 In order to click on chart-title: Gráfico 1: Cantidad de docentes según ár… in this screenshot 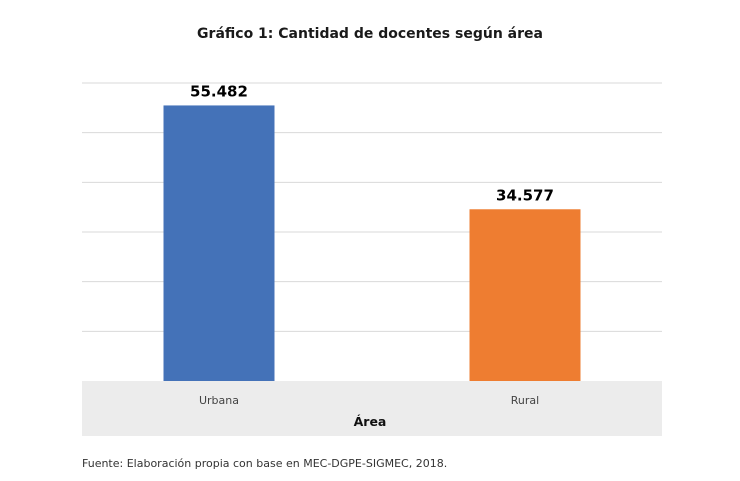, I will do `click(370, 34)`.